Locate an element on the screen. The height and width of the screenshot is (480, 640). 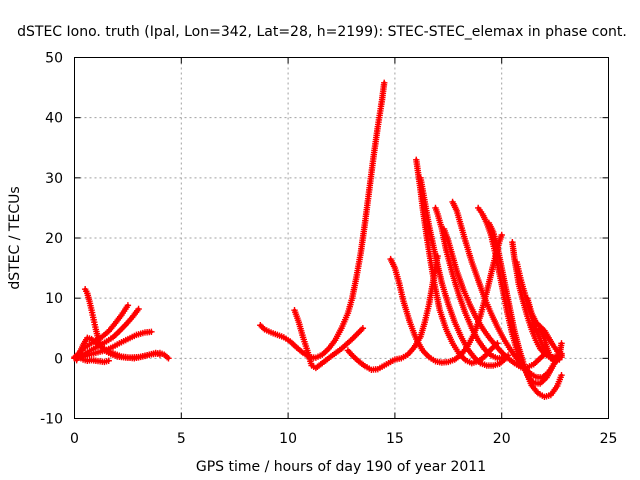
y-tick-label: 20 is located at coordinates (54, 239).